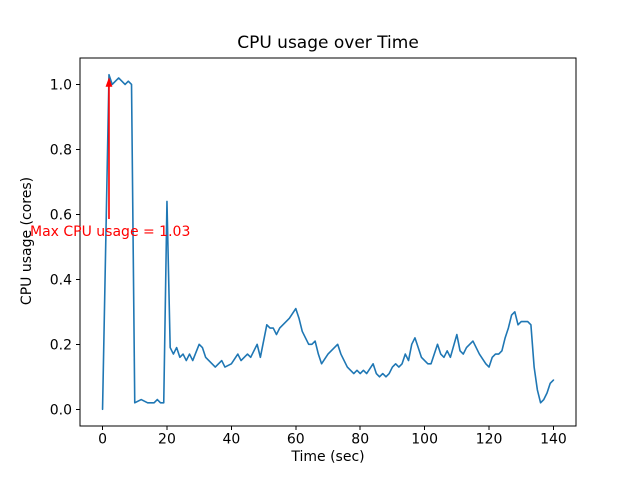  Describe the element at coordinates (328, 457) in the screenshot. I see `x-axis-label: Time (sec)` at that location.